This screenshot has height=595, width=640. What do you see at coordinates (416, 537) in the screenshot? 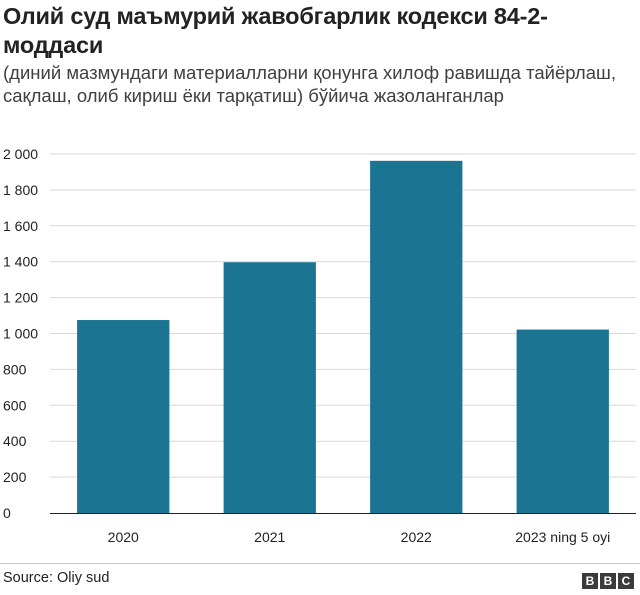
I see `x-tick-label: 2022` at bounding box center [416, 537].